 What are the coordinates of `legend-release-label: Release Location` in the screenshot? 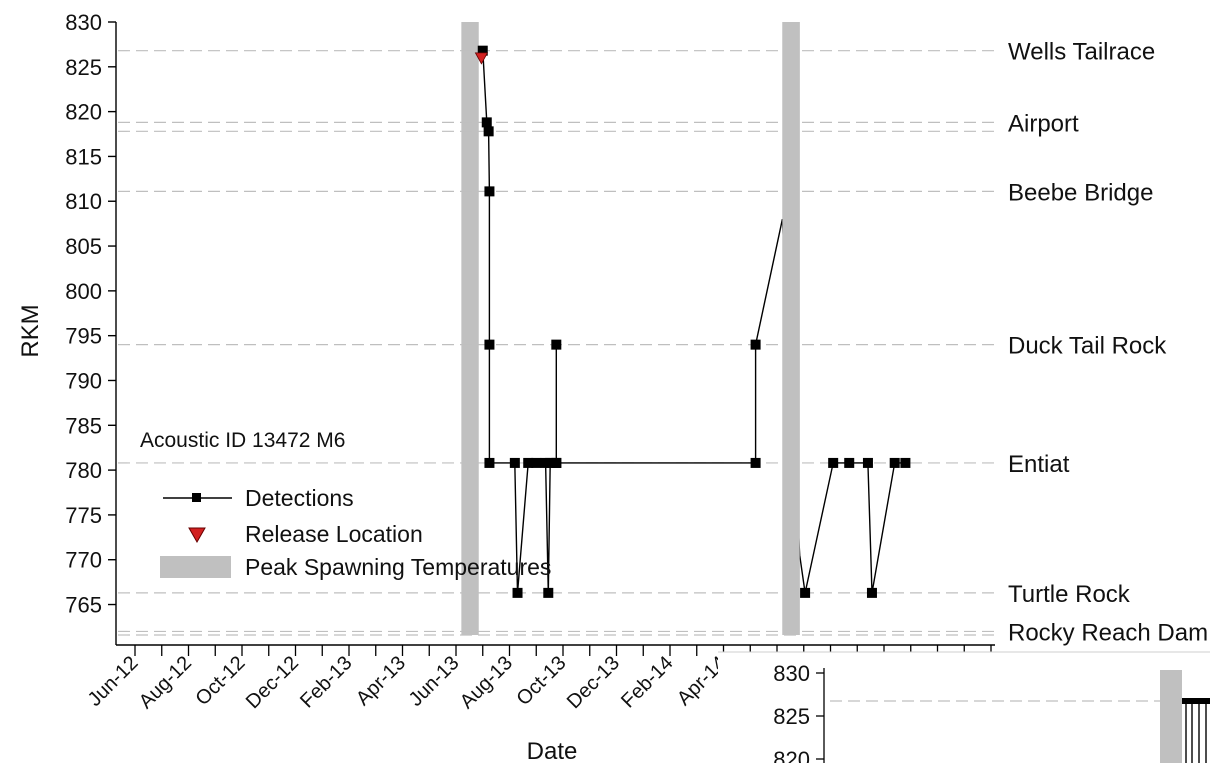 It's located at (334, 534).